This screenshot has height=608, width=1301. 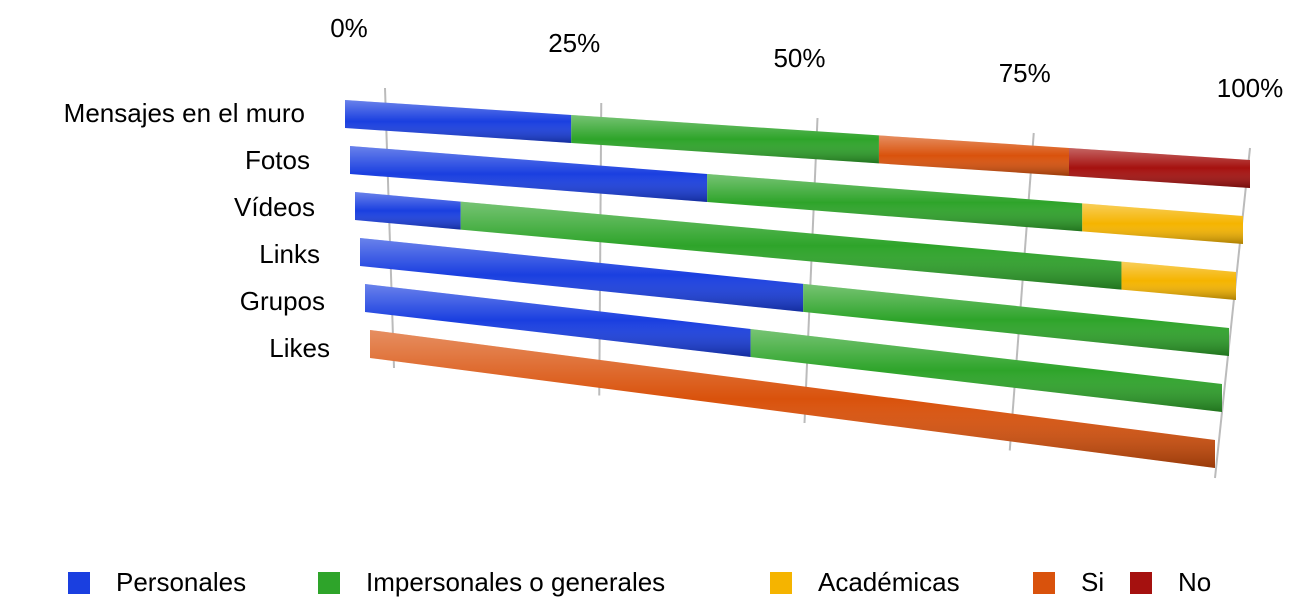 What do you see at coordinates (181, 582) in the screenshot?
I see `legend-label: Personales` at bounding box center [181, 582].